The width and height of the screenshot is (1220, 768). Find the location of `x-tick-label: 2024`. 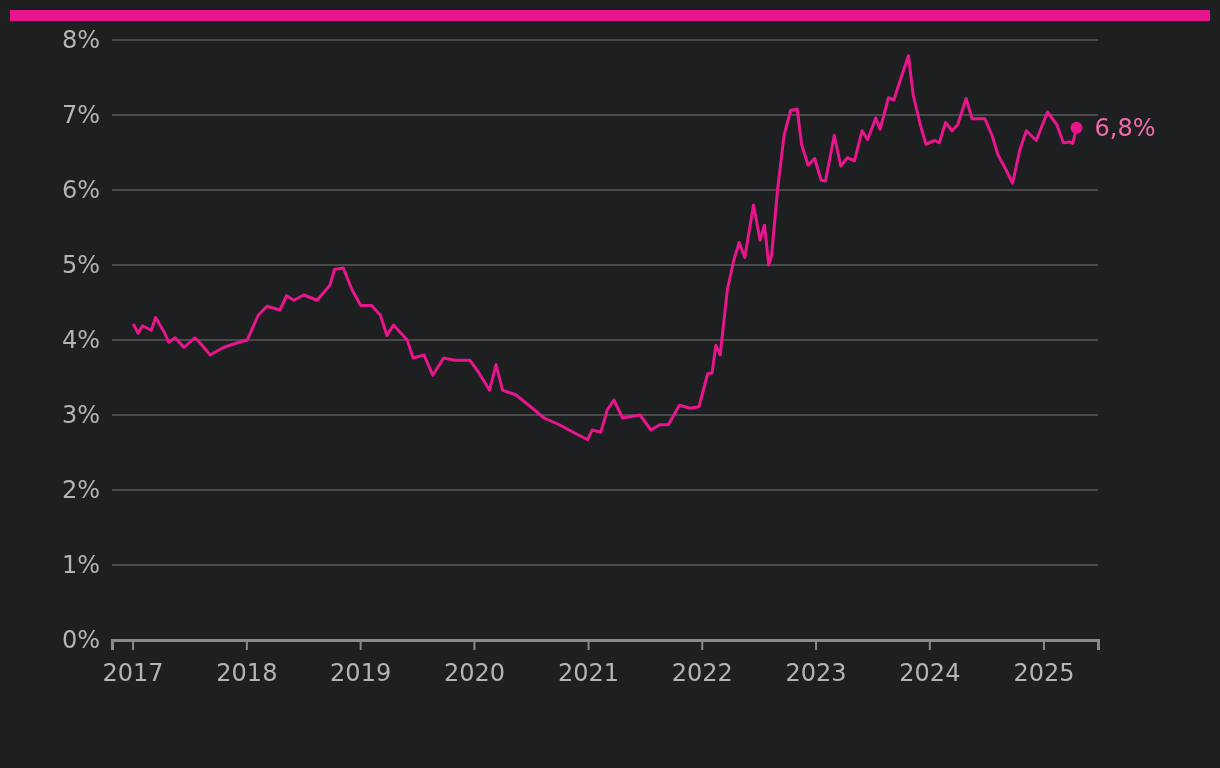

x-tick-label: 2024 is located at coordinates (930, 673).